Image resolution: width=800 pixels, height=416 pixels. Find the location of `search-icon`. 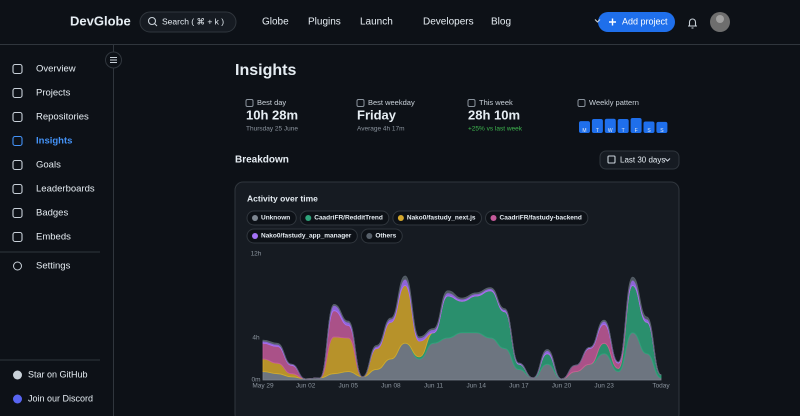

search-icon is located at coordinates (152, 21).